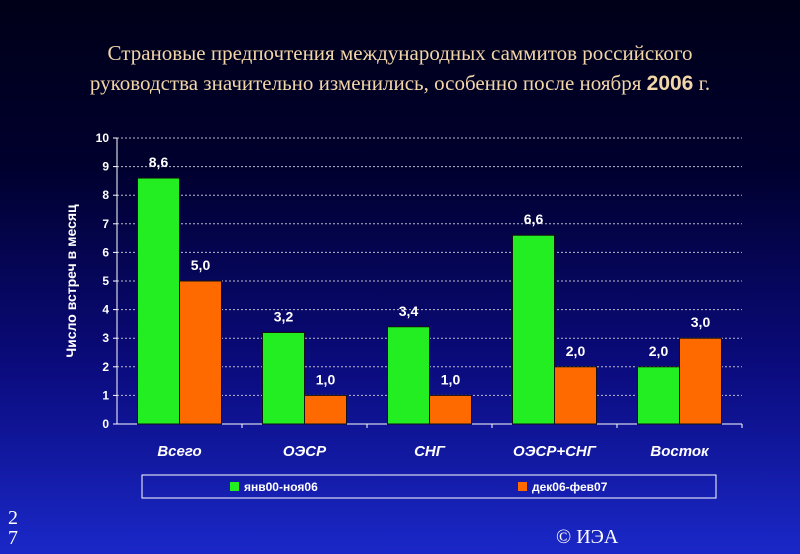 This screenshot has height=554, width=800. I want to click on y-tick-label: 1, so click(105, 395).